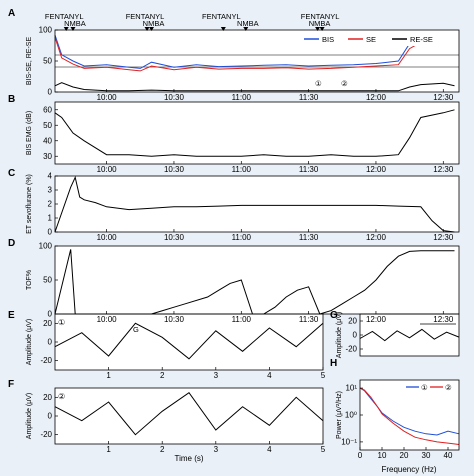 This screenshot has height=476, width=474. I want to click on panel-c-plot, so click(257, 204).